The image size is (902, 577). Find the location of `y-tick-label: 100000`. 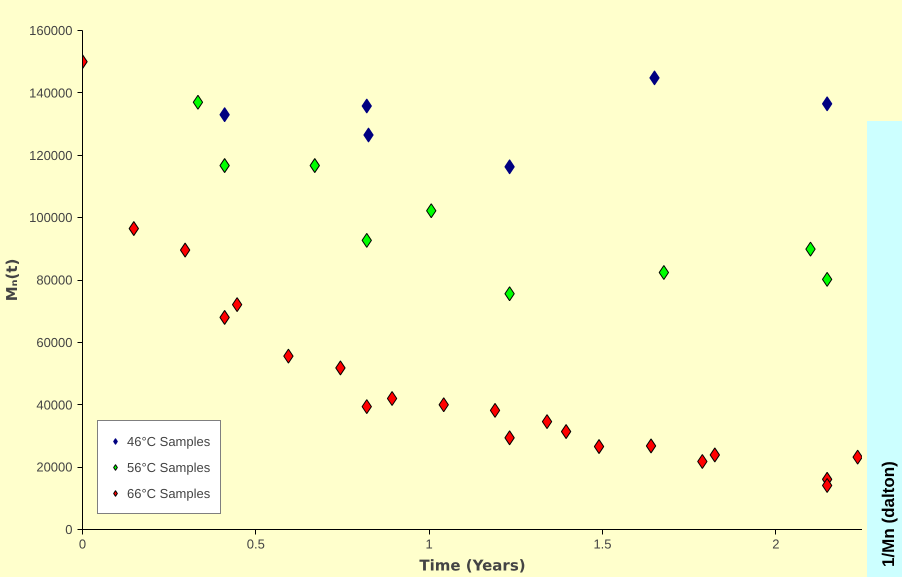

y-tick-label: 100000 is located at coordinates (51, 218).